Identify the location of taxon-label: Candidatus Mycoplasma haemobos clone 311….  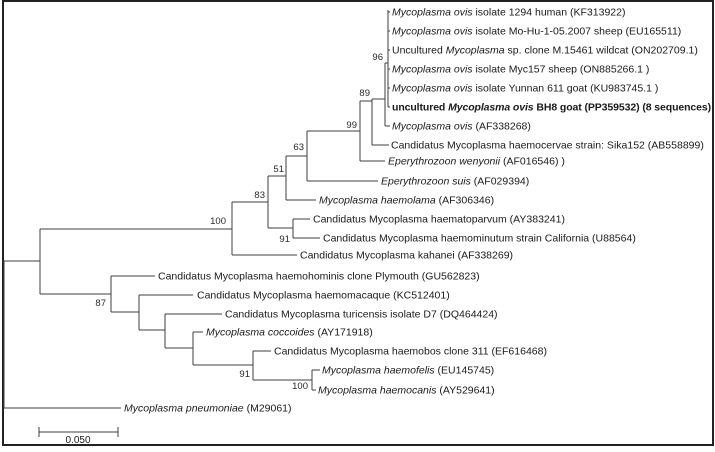
(410, 352).